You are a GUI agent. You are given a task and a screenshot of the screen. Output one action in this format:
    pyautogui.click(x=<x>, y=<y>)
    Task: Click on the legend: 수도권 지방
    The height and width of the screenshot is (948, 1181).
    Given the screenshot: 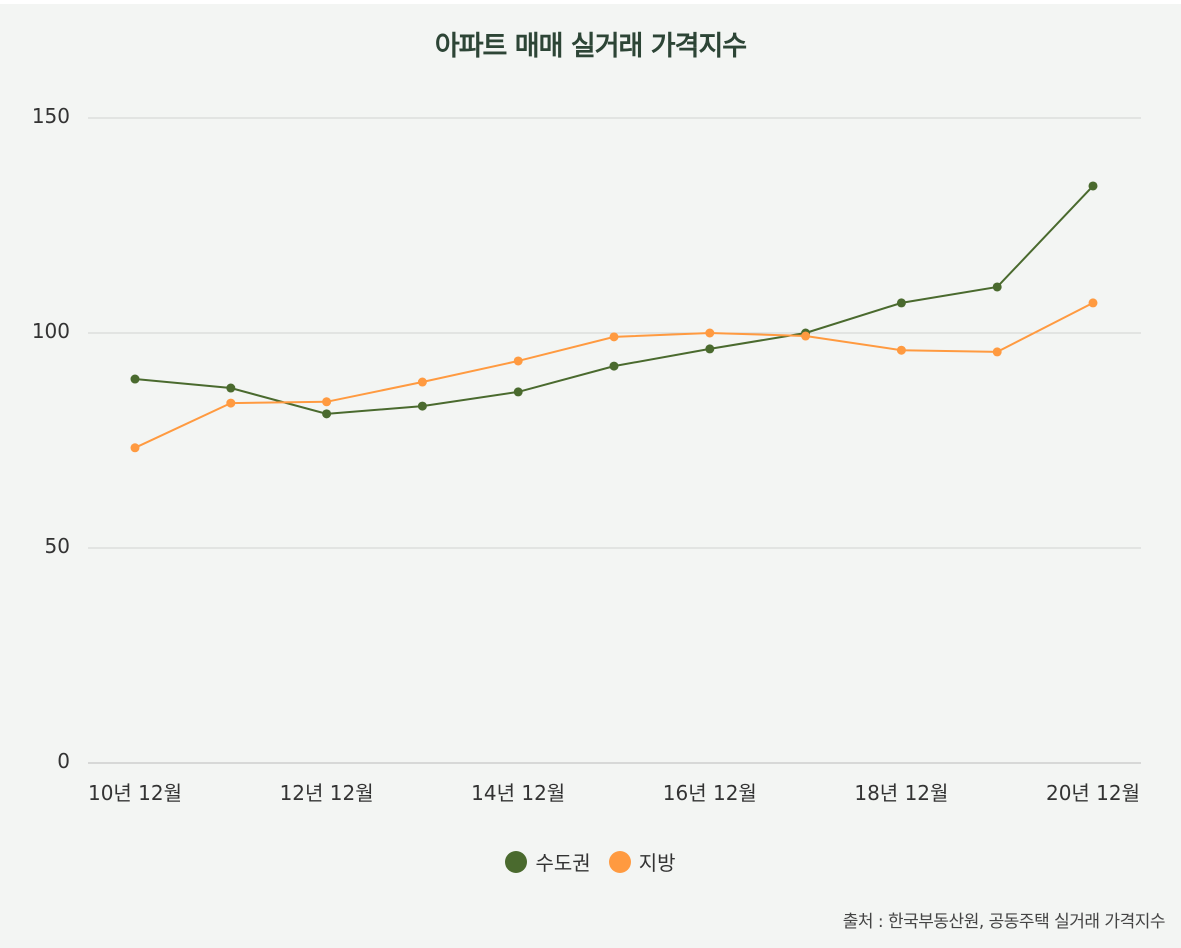 What is the action you would take?
    pyautogui.click(x=590, y=861)
    